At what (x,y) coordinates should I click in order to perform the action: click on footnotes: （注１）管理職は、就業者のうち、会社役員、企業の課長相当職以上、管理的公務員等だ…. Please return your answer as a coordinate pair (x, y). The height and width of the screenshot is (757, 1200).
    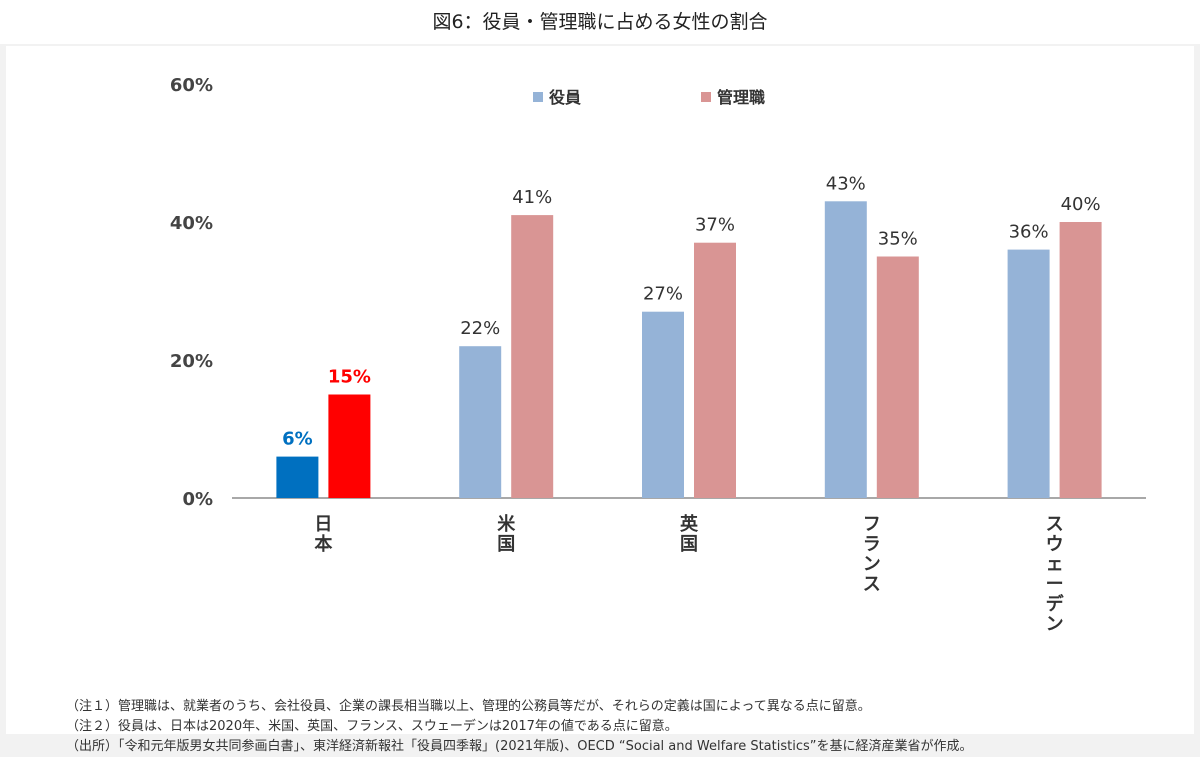
    Looking at the image, I should click on (626, 727).